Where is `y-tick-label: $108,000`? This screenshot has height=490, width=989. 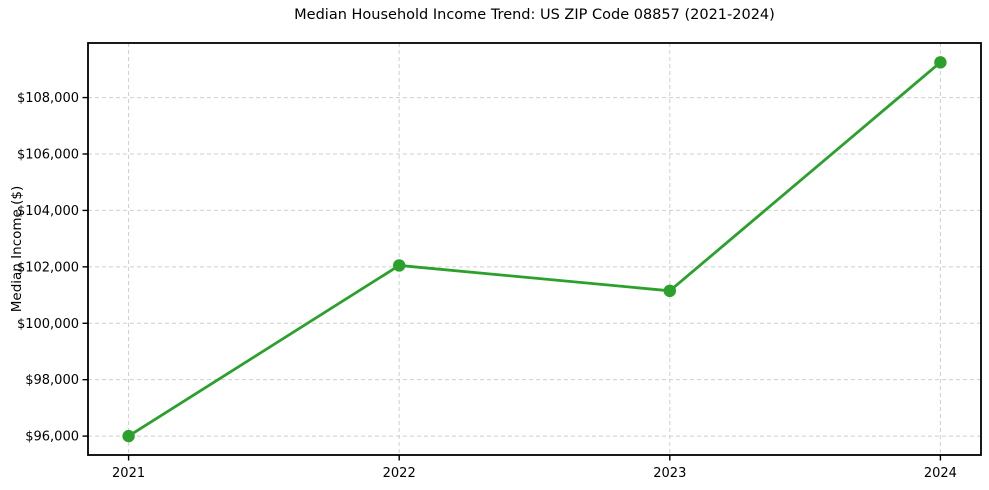 y-tick-label: $108,000 is located at coordinates (48, 98).